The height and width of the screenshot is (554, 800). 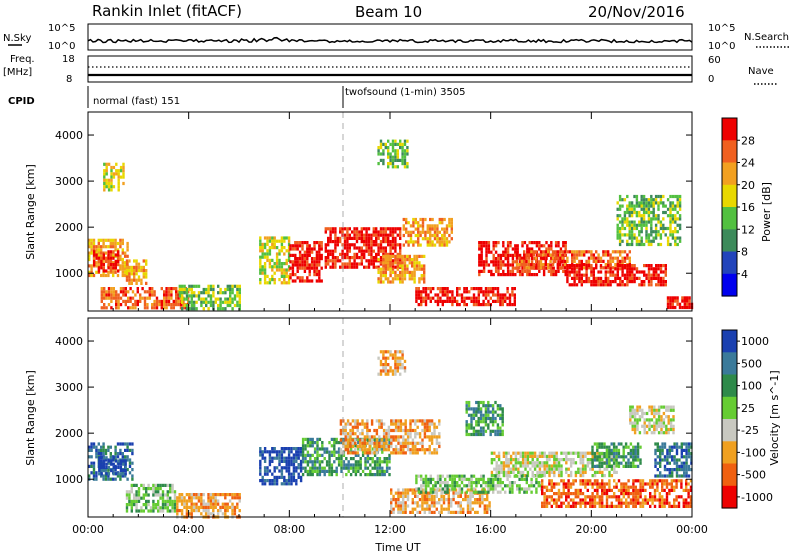 What do you see at coordinates (390, 40) in the screenshot?
I see `nsky-trace` at bounding box center [390, 40].